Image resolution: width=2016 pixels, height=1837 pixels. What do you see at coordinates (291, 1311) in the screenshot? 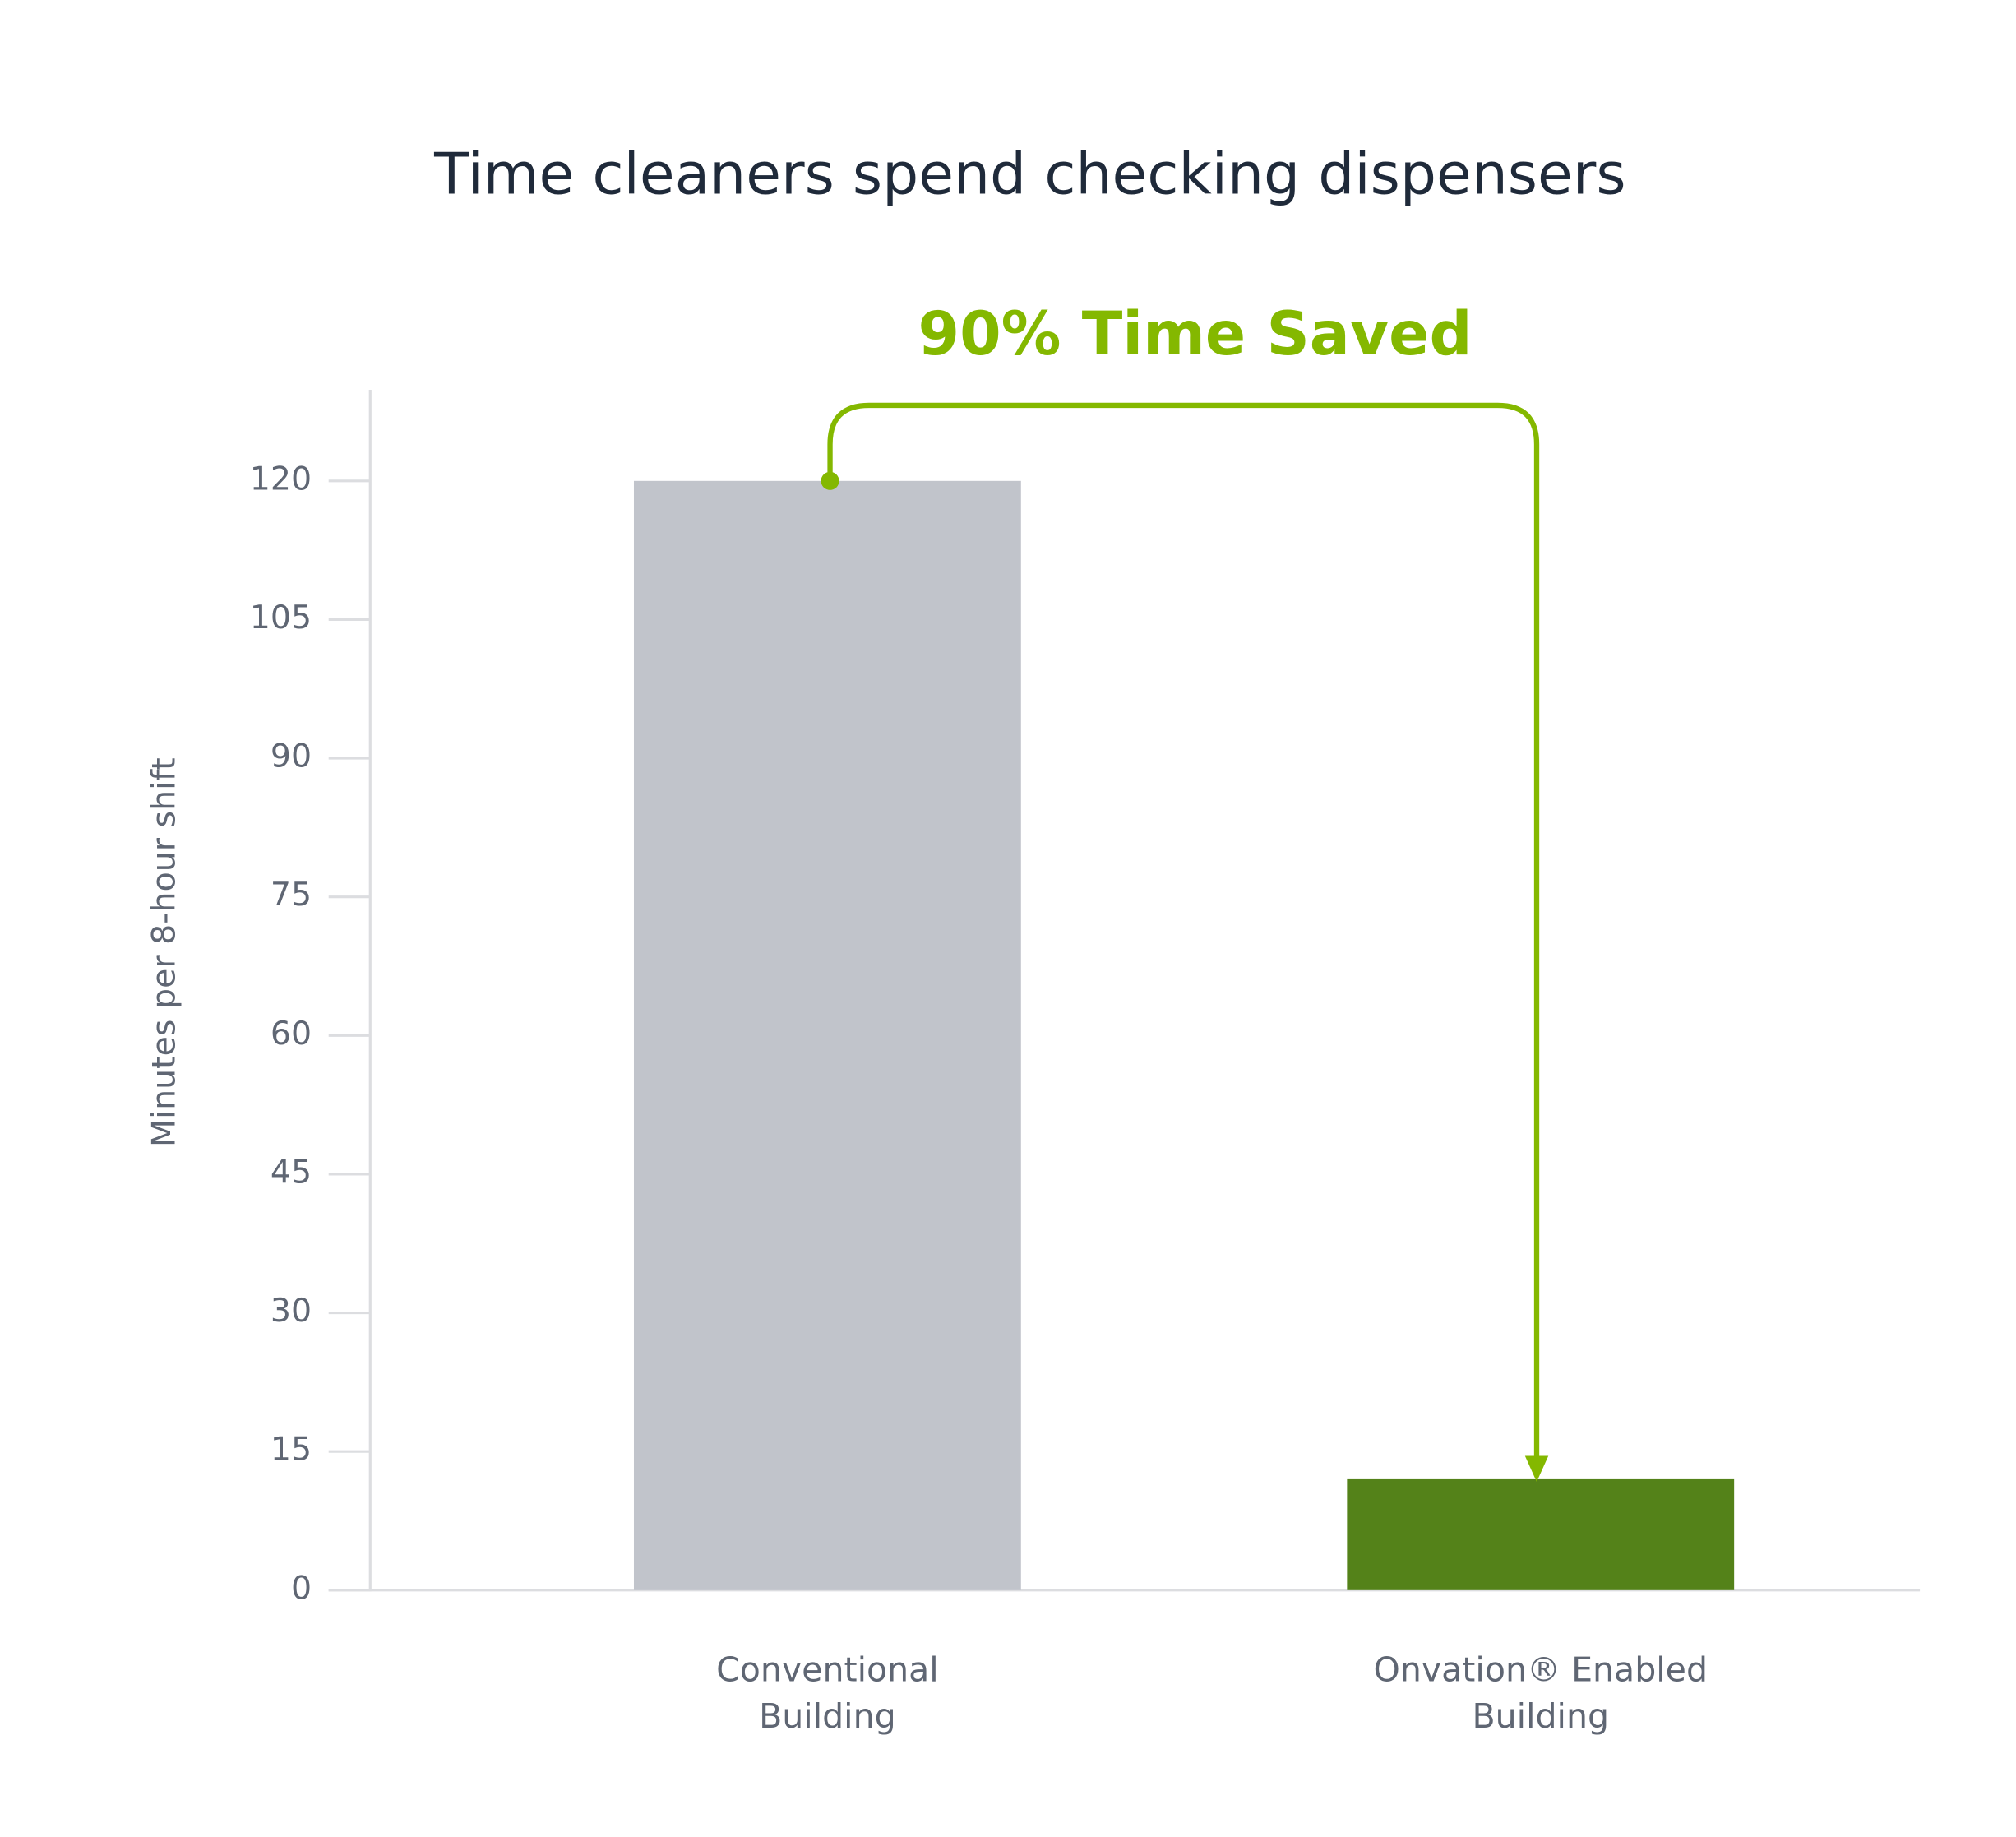
I see `y-tick-label: 30` at bounding box center [291, 1311].